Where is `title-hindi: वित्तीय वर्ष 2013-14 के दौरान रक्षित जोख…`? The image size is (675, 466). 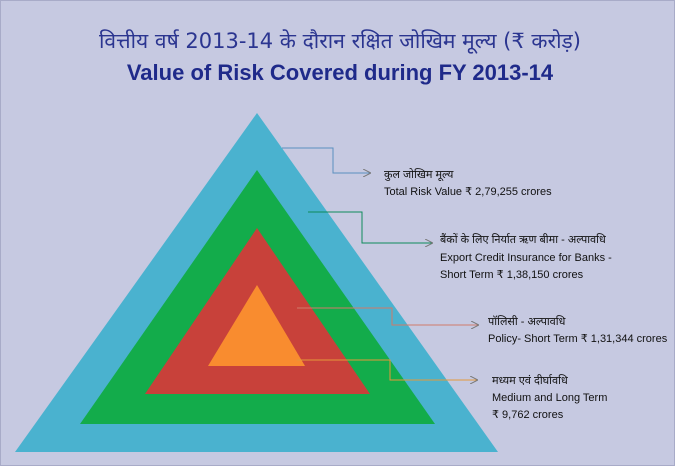 title-hindi: वित्तीय वर्ष 2013-14 के दौरान रक्षित जोख… is located at coordinates (340, 41).